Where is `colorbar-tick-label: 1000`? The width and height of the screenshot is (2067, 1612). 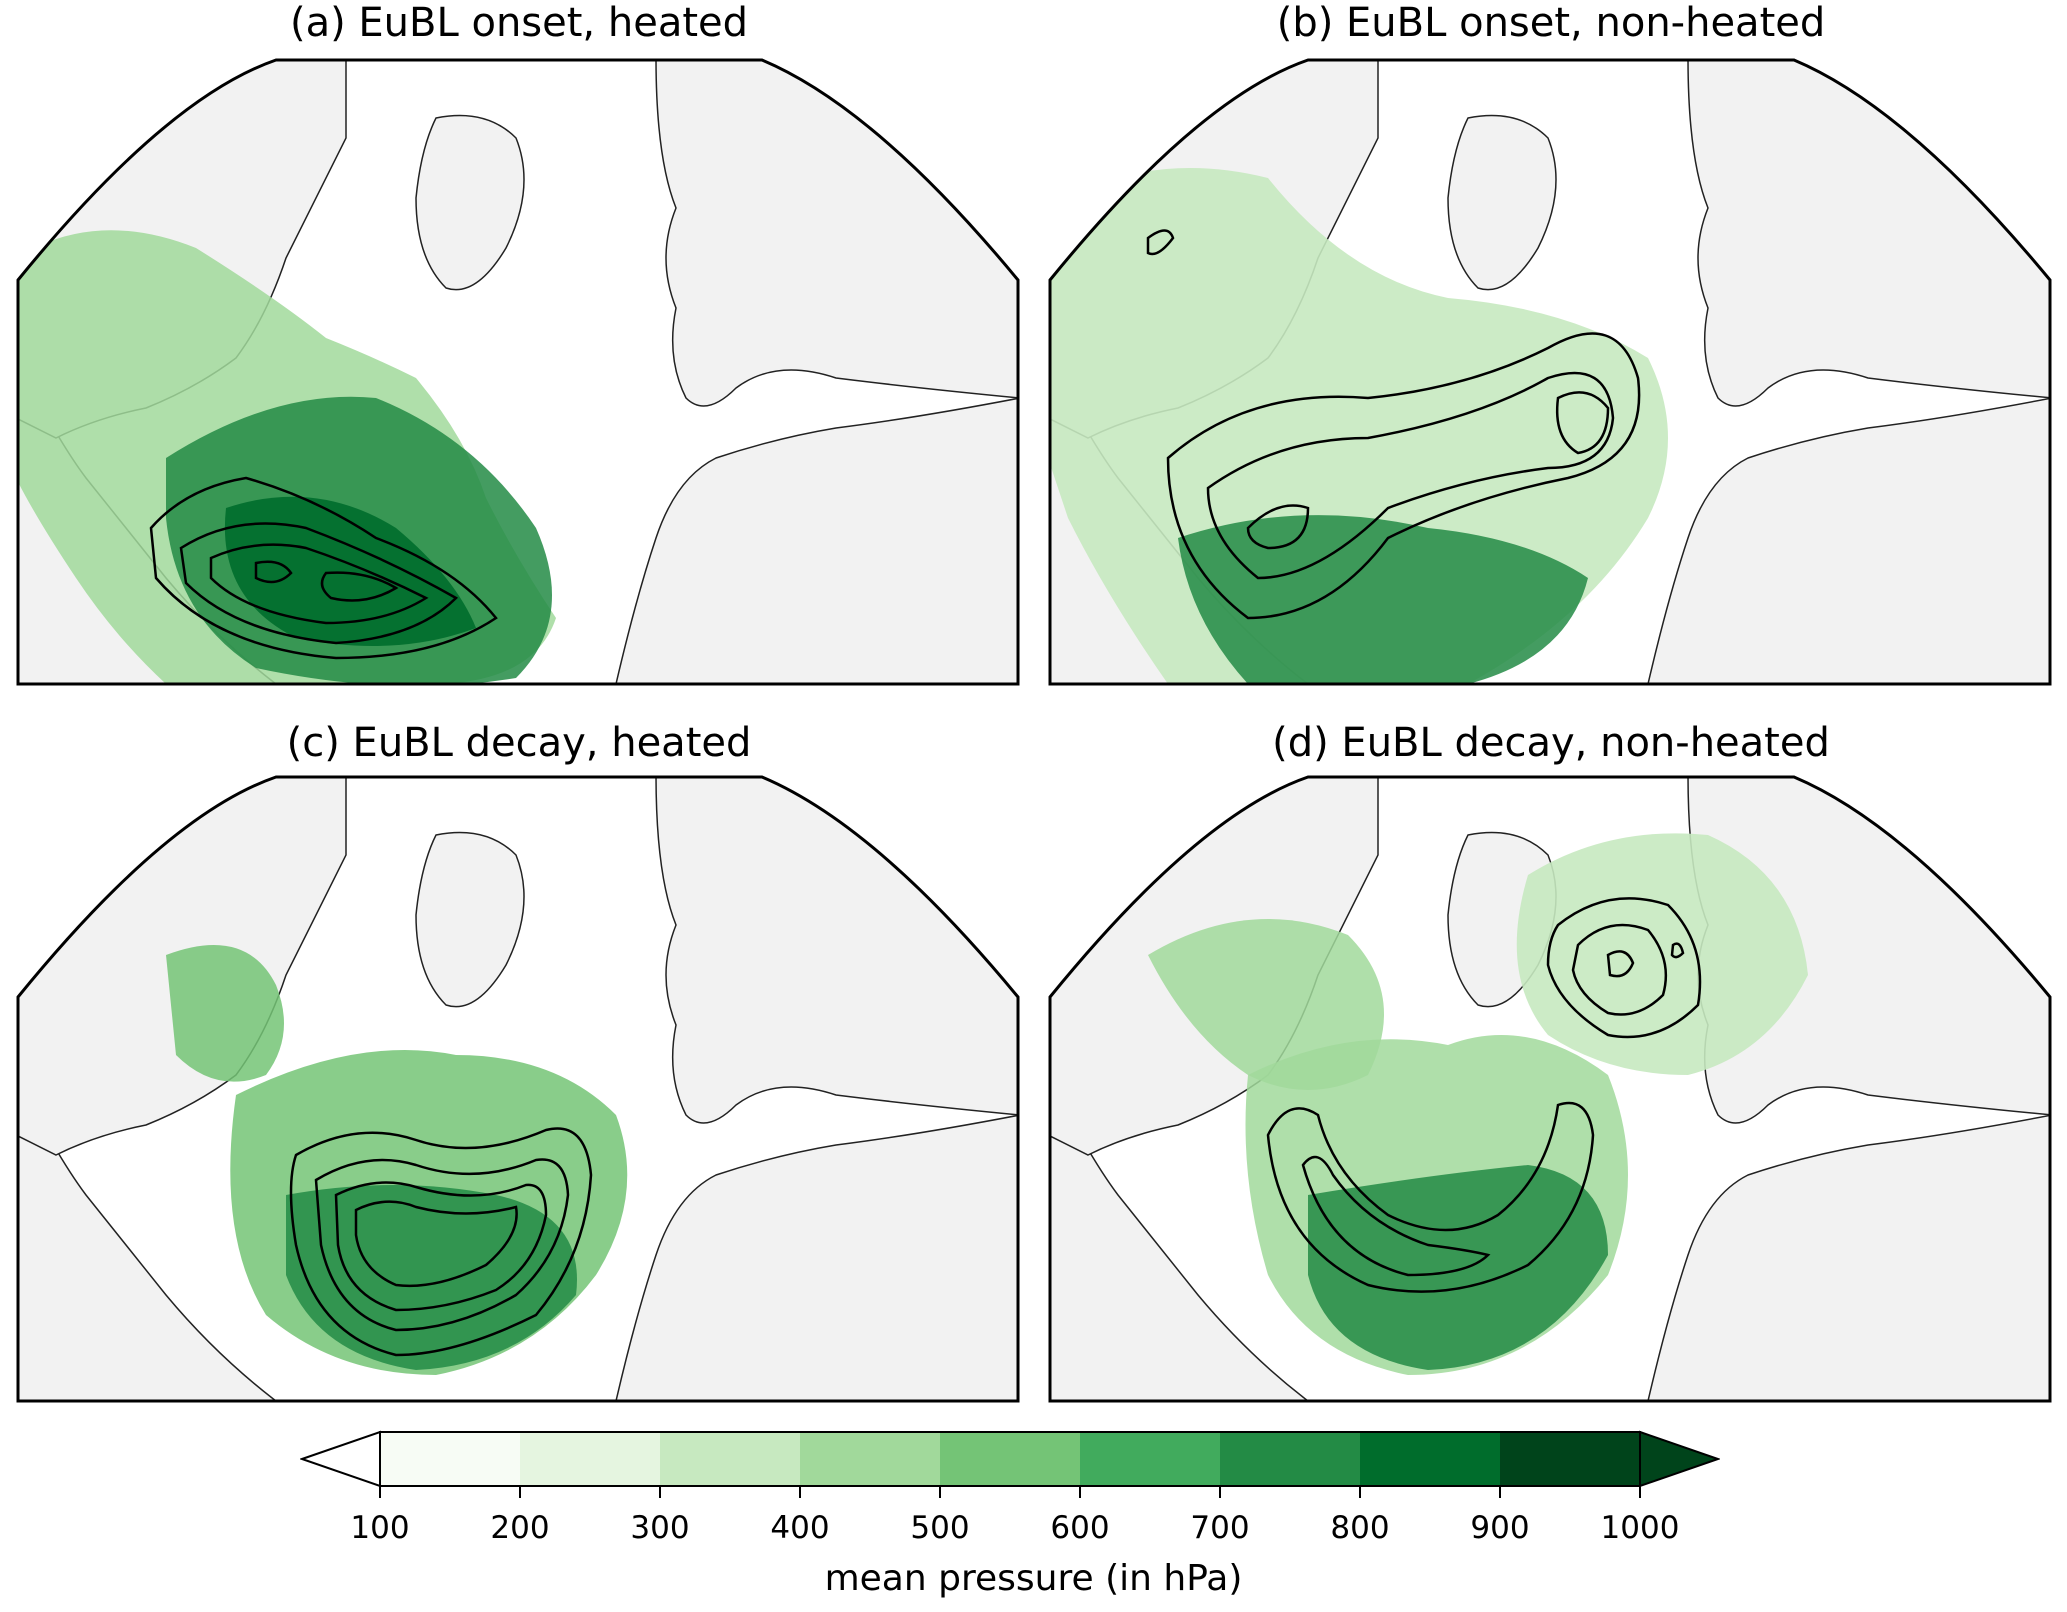 colorbar-tick-label: 1000 is located at coordinates (1640, 1528).